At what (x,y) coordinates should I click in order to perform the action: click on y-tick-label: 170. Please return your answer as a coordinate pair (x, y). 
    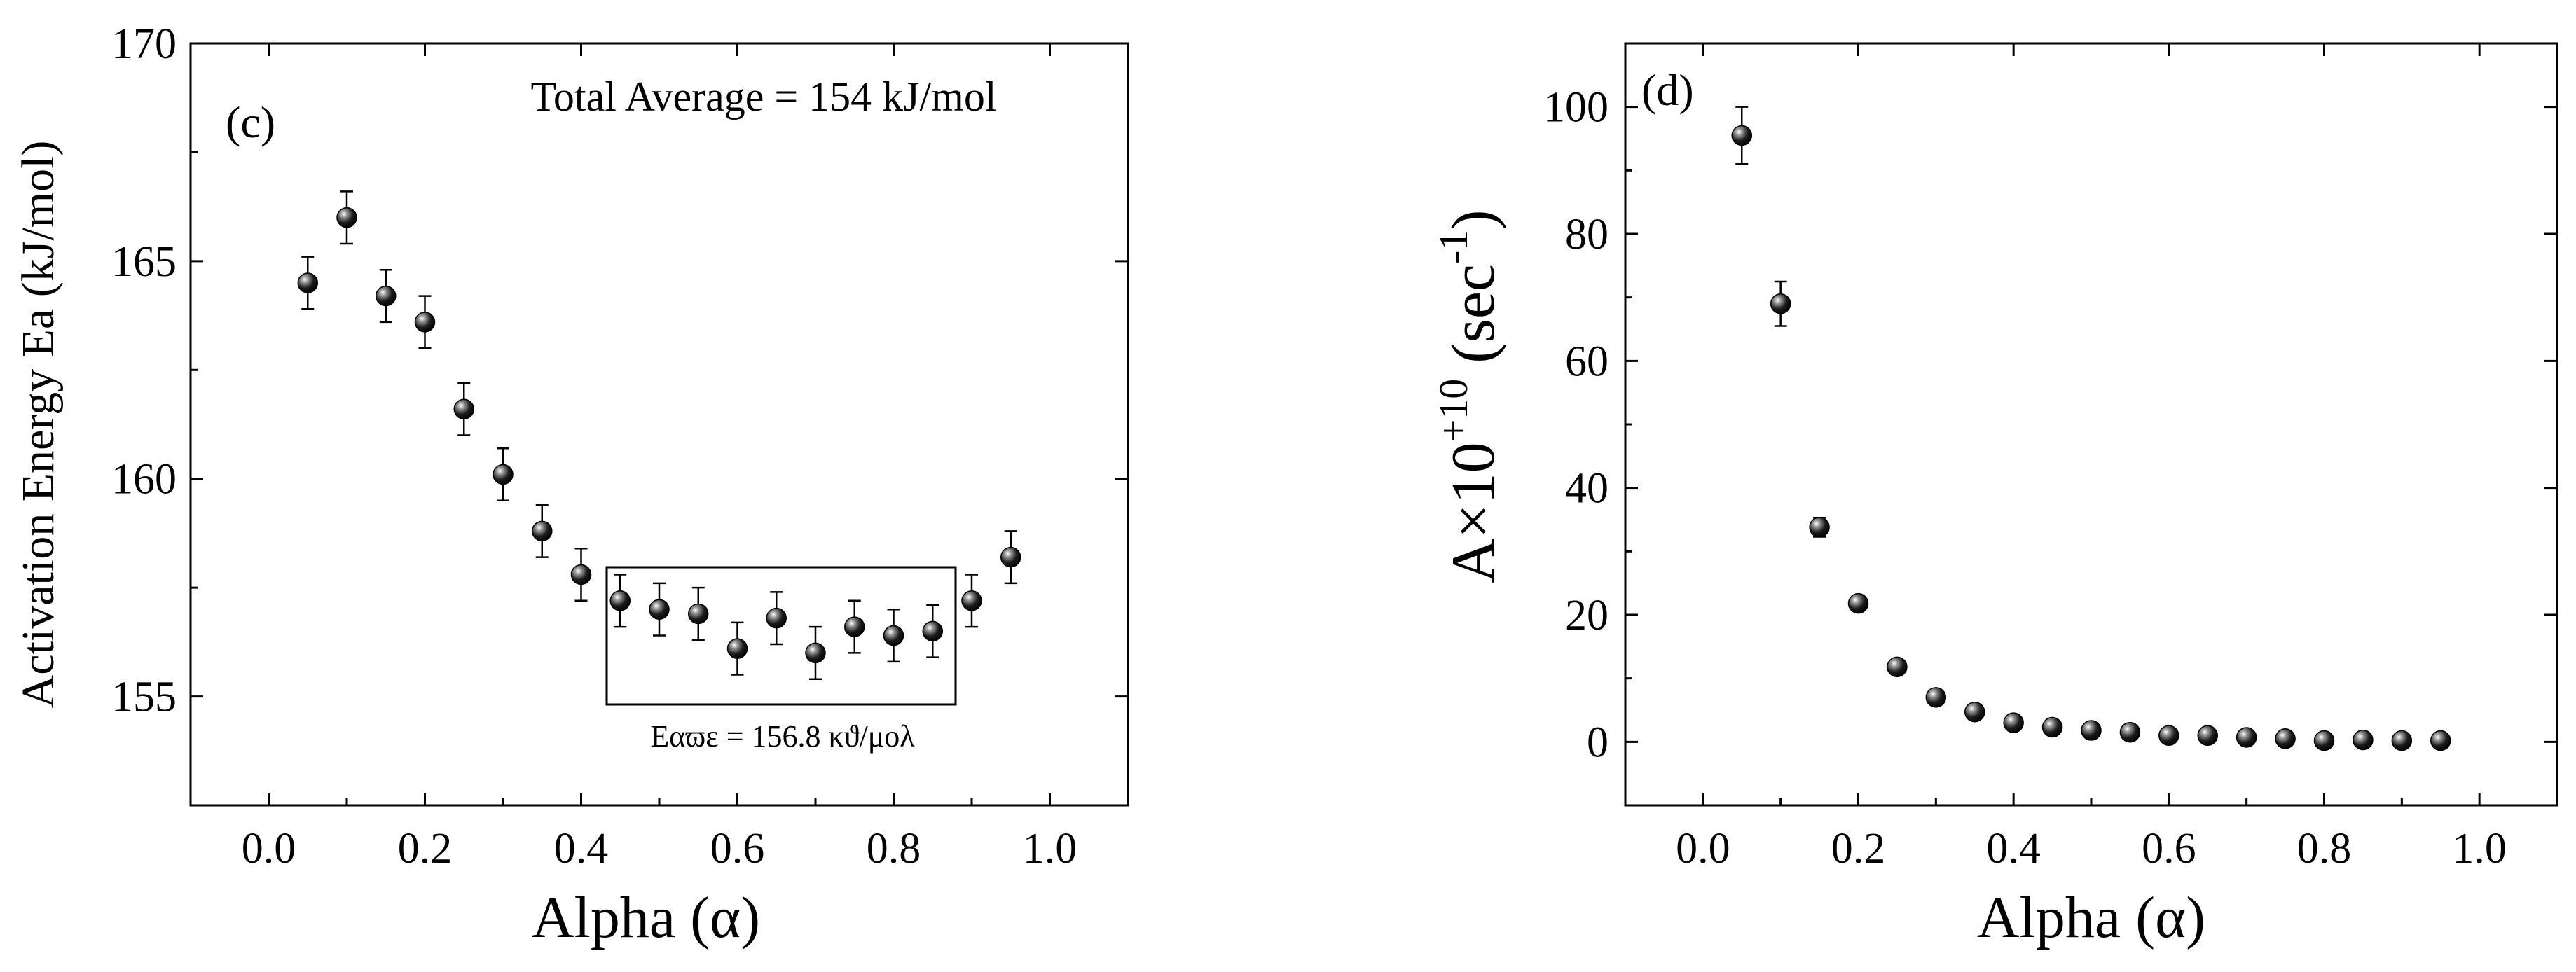
    Looking at the image, I should click on (144, 44).